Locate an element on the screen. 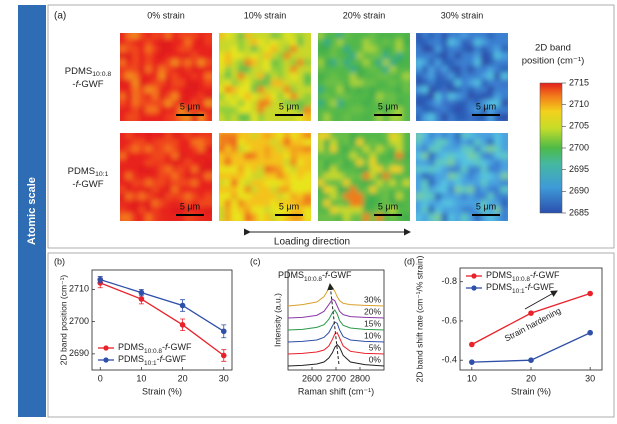 The height and width of the screenshot is (424, 617). data-point is located at coordinates (223, 331).